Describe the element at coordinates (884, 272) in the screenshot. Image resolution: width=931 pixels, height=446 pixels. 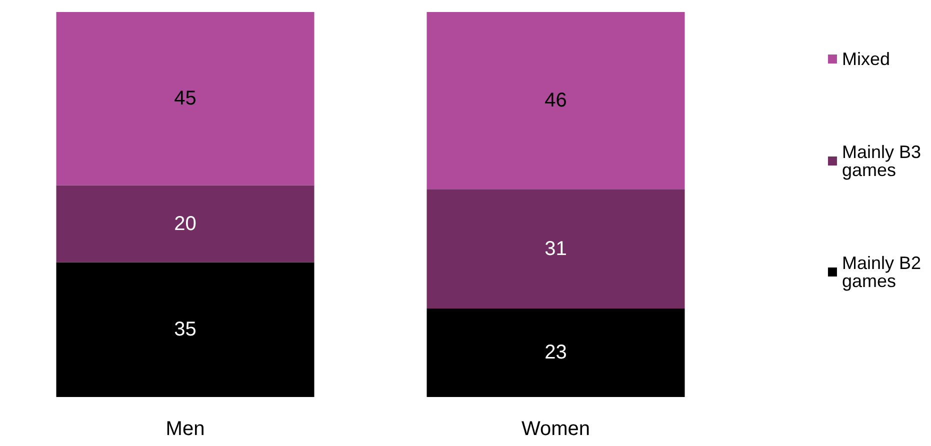
I see `legend-label: Mainly B2 games` at that location.